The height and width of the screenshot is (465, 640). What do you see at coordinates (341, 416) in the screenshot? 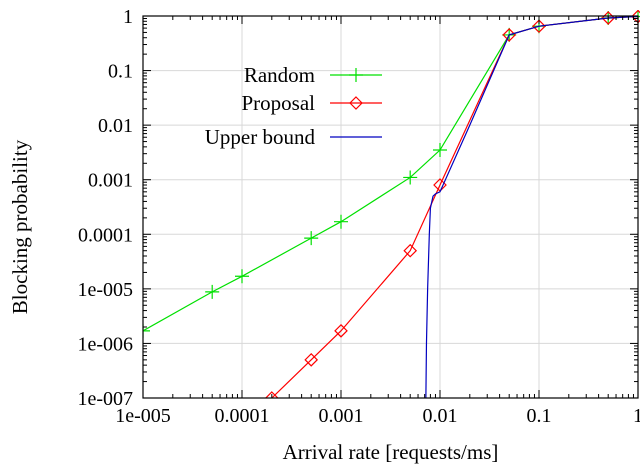
I see `x-tick-label: 0.001` at bounding box center [341, 416].